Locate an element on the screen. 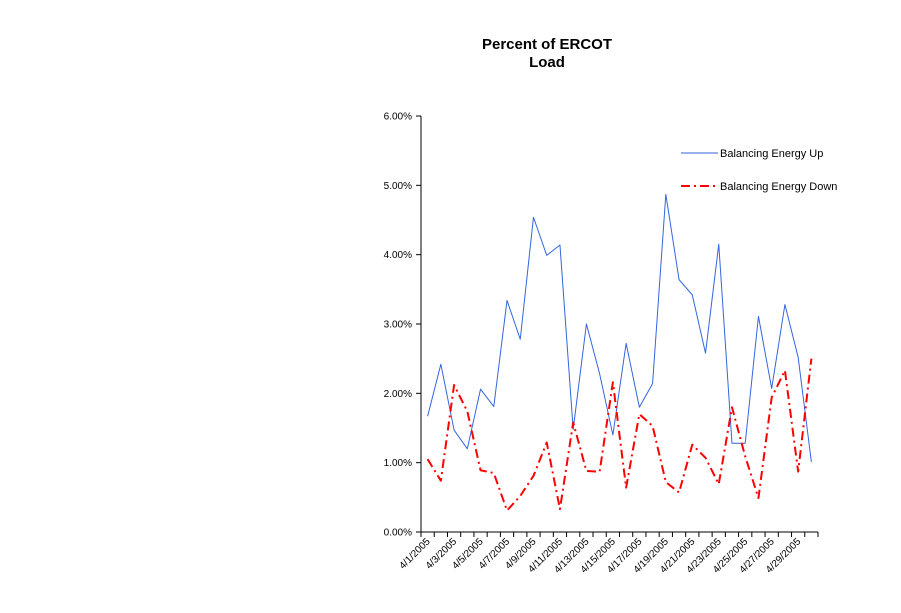  legend-label: Balancing Energy Down is located at coordinates (778, 187).